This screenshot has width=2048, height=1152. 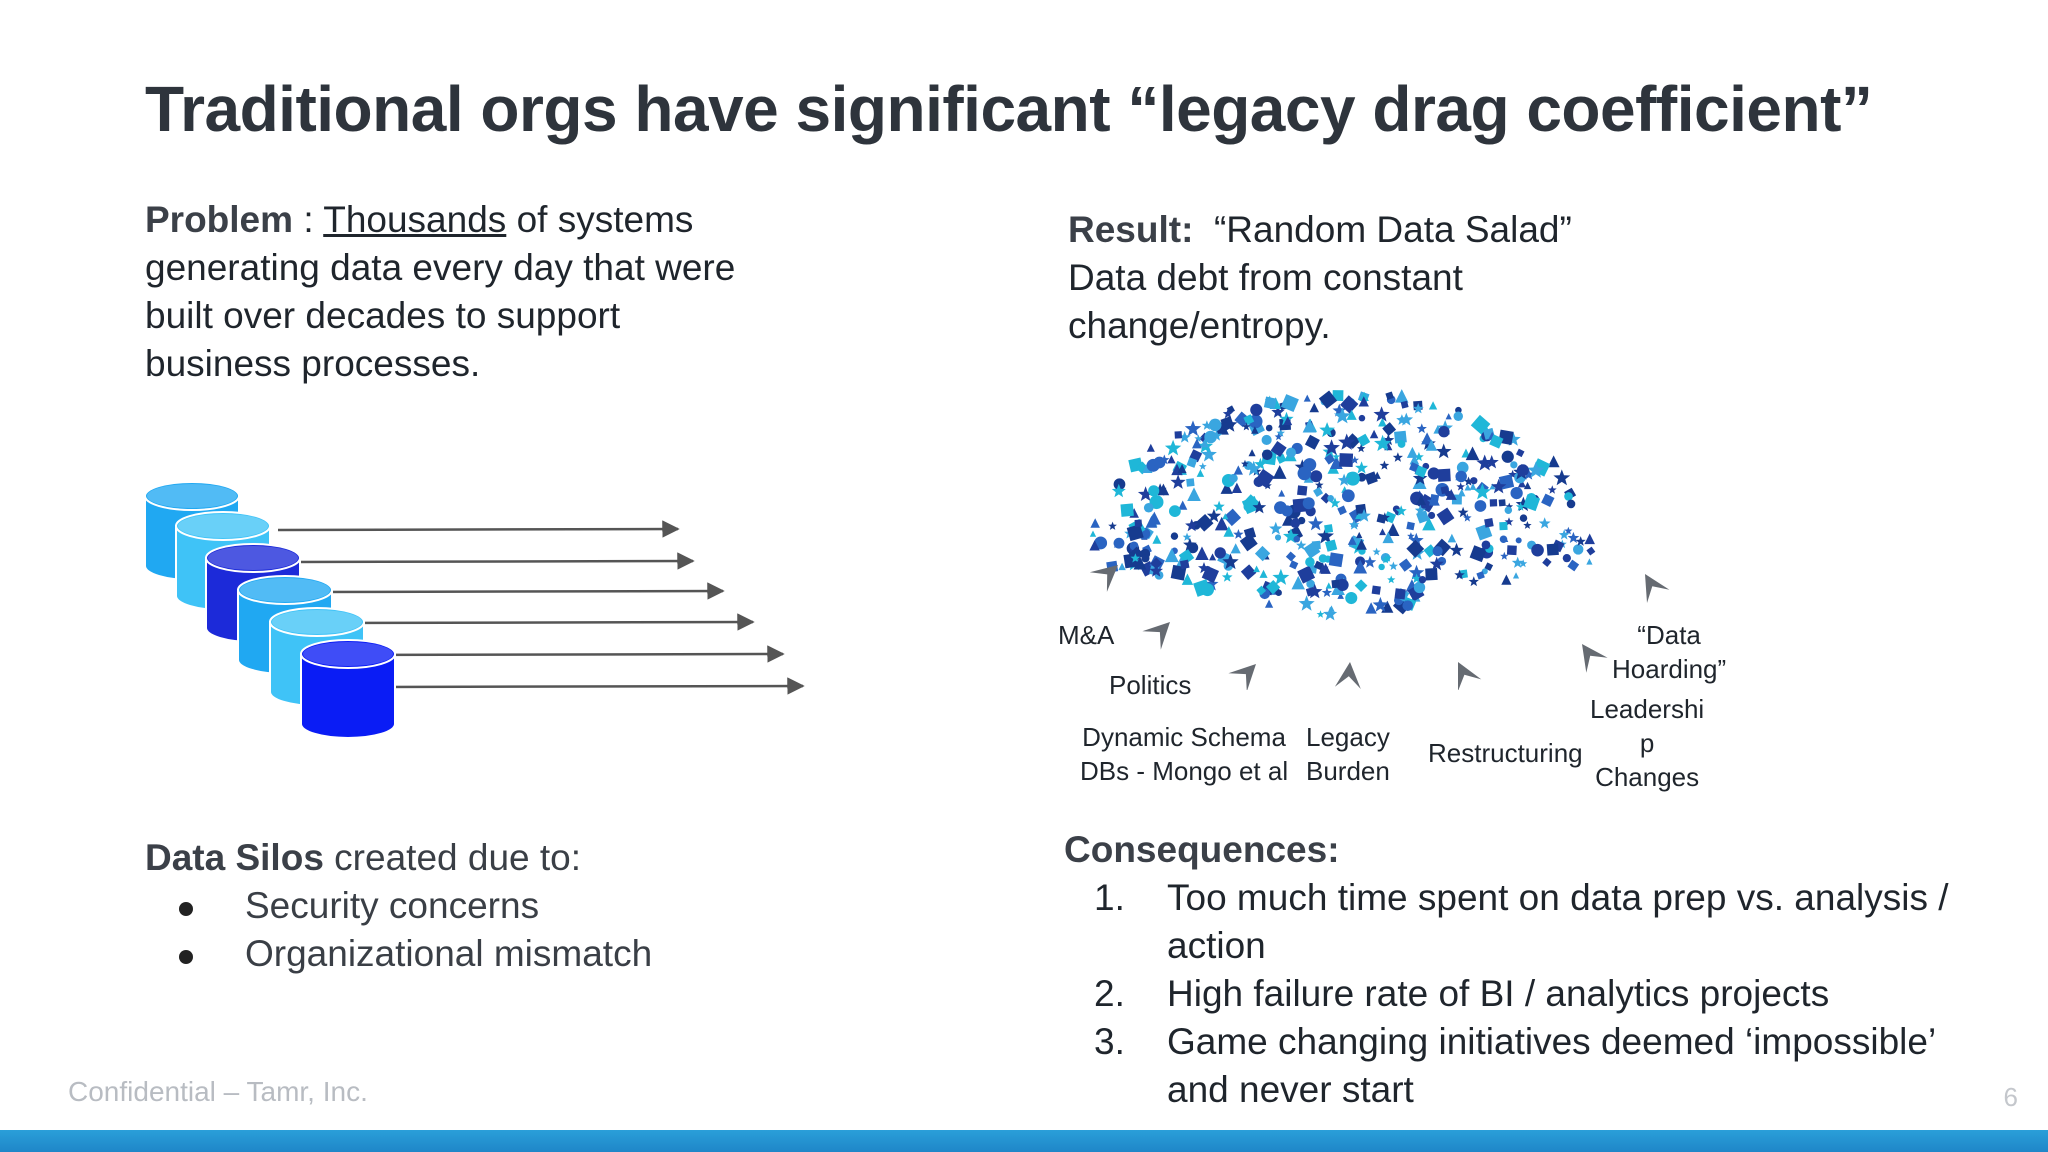 I want to click on list-item: Security concerns, so click(x=495, y=906).